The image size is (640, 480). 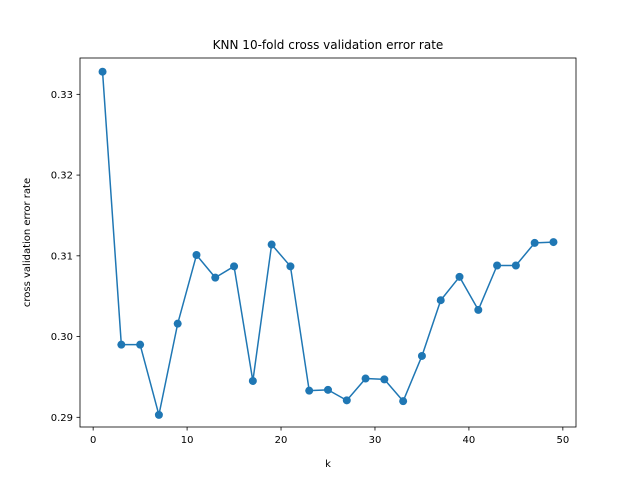 What do you see at coordinates (62, 95) in the screenshot?
I see `y-tick-label: 0.33` at bounding box center [62, 95].